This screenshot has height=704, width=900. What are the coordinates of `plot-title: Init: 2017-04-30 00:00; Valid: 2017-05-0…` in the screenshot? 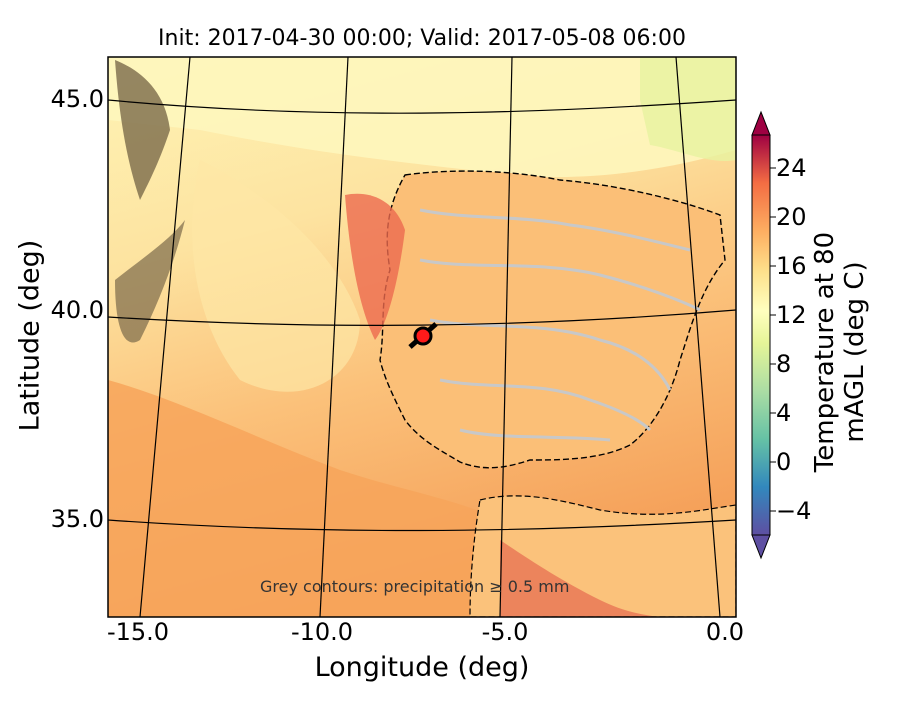 It's located at (422, 38).